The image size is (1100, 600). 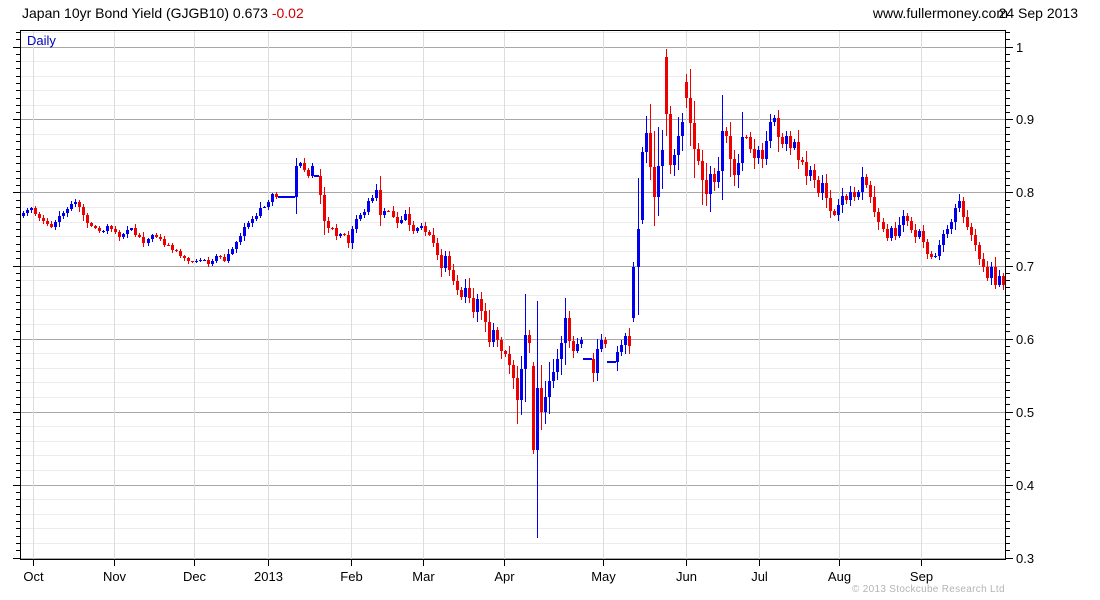 I want to click on y-tick-label: 0.4, so click(x=1025, y=485).